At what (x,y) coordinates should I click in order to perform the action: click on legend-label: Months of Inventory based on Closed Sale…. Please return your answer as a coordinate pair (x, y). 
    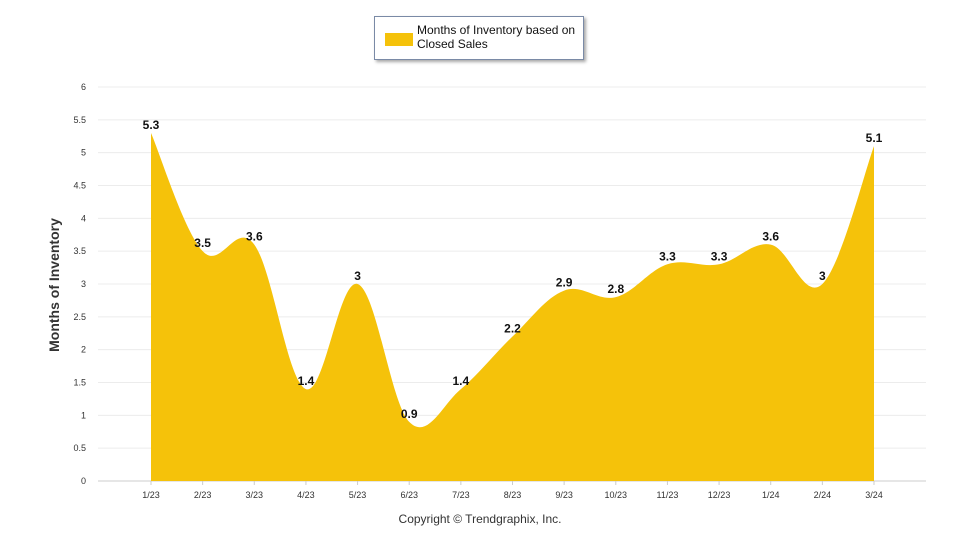
    Looking at the image, I should click on (496, 37).